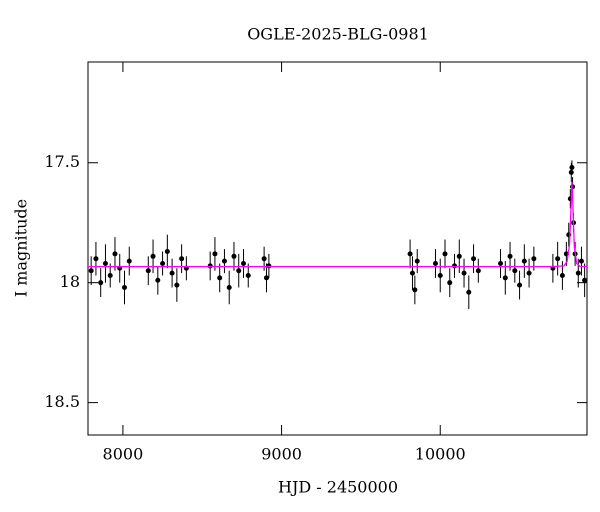 Image resolution: width=600 pixels, height=512 pixels. What do you see at coordinates (62, 401) in the screenshot?
I see `y-tick-label: 18.5` at bounding box center [62, 401].